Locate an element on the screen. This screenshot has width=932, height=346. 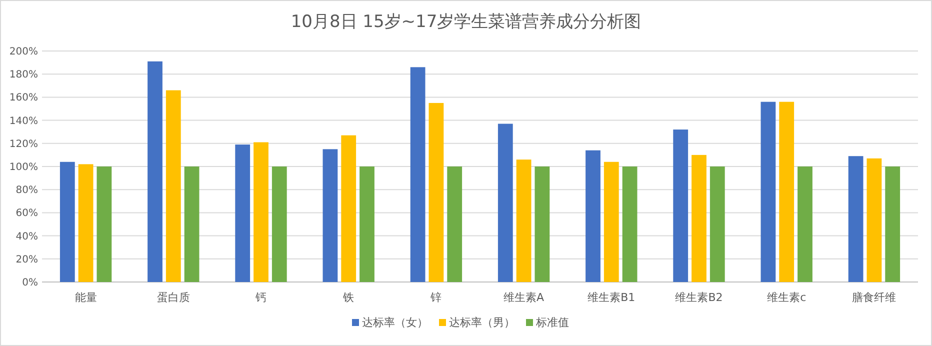
y-tick-label: 120% is located at coordinates (23, 144).